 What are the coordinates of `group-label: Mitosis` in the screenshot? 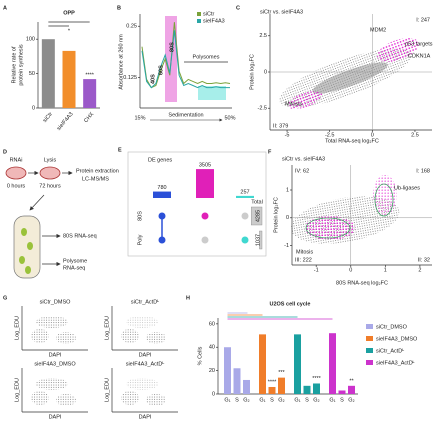 It's located at (304, 252).